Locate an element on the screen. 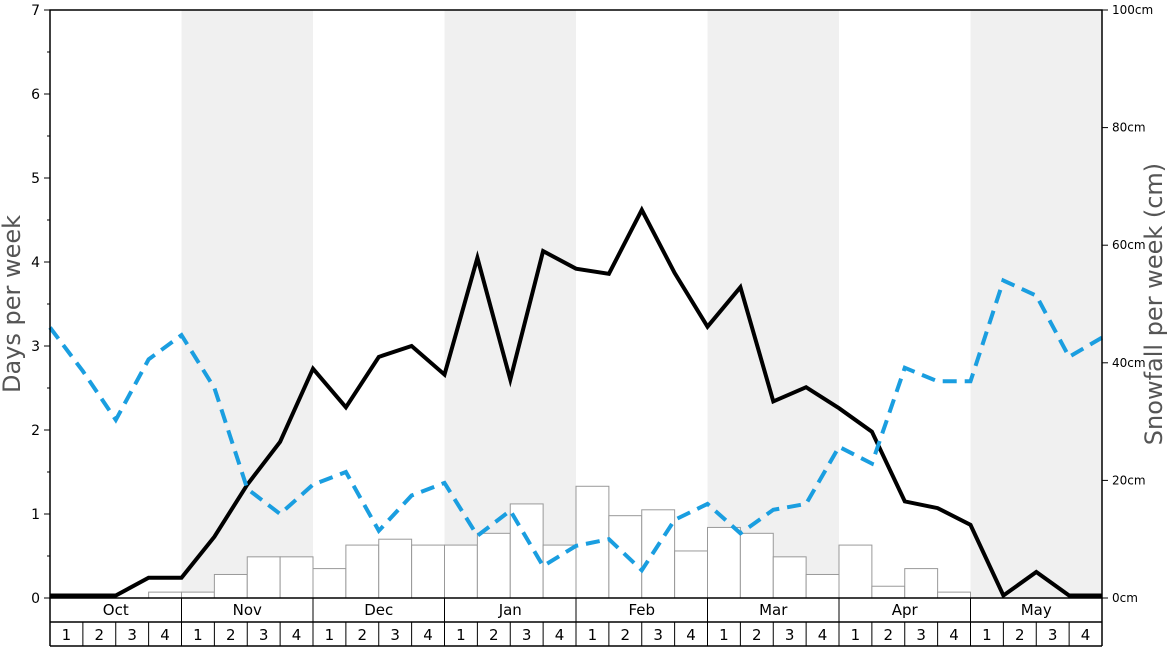 This screenshot has width=1168, height=648. right-axis: 0cm 20cm 40cm 60cm 80cm 100cm is located at coordinates (1127, 304).